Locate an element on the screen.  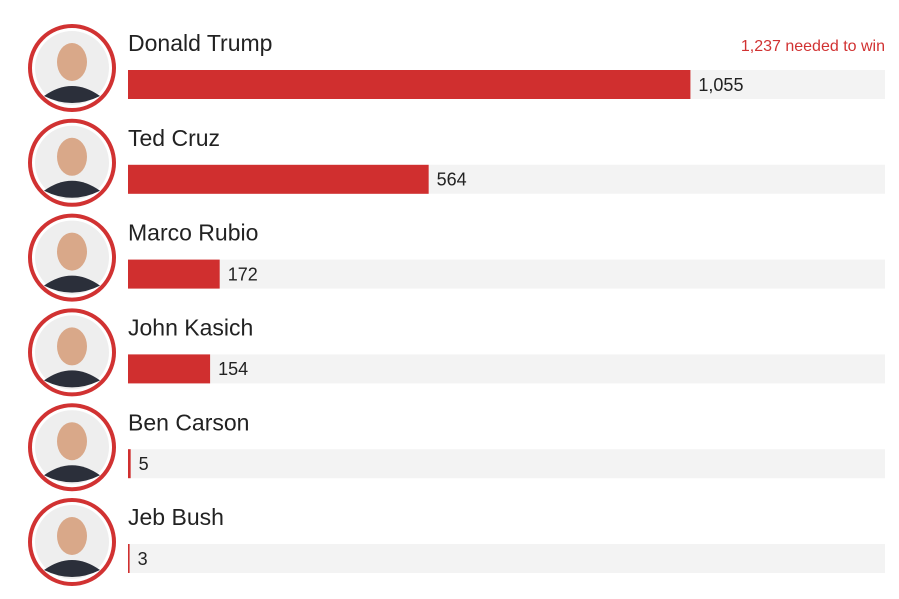
candidate-name: John Kasich is located at coordinates (190, 327).